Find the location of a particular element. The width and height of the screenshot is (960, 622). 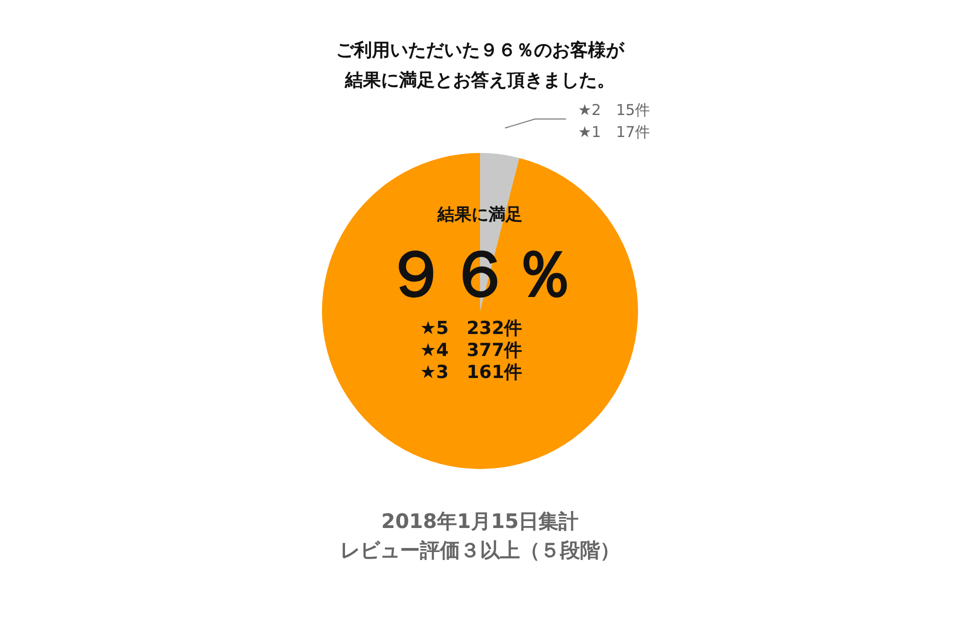

text: ★1 17件 is located at coordinates (614, 132).